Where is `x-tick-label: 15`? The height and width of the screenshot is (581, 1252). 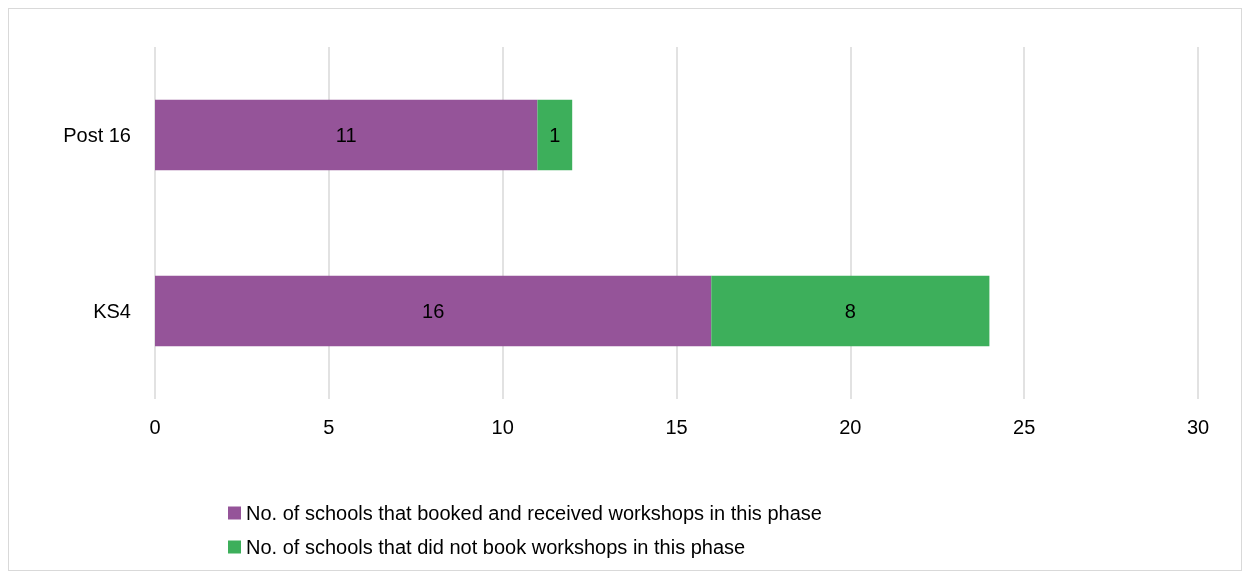
x-tick-label: 15 is located at coordinates (676, 427).